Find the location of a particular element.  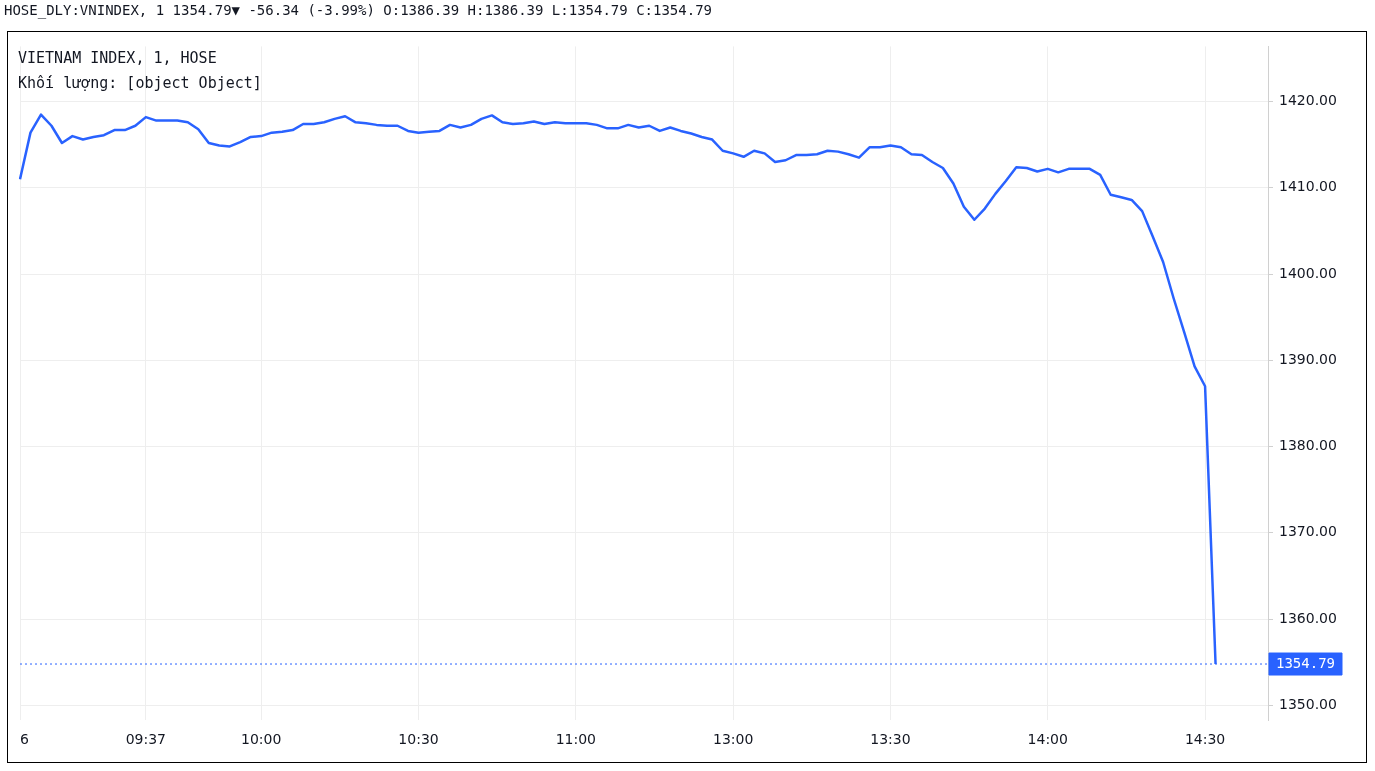

x-tick-label: 10:30 is located at coordinates (418, 739).